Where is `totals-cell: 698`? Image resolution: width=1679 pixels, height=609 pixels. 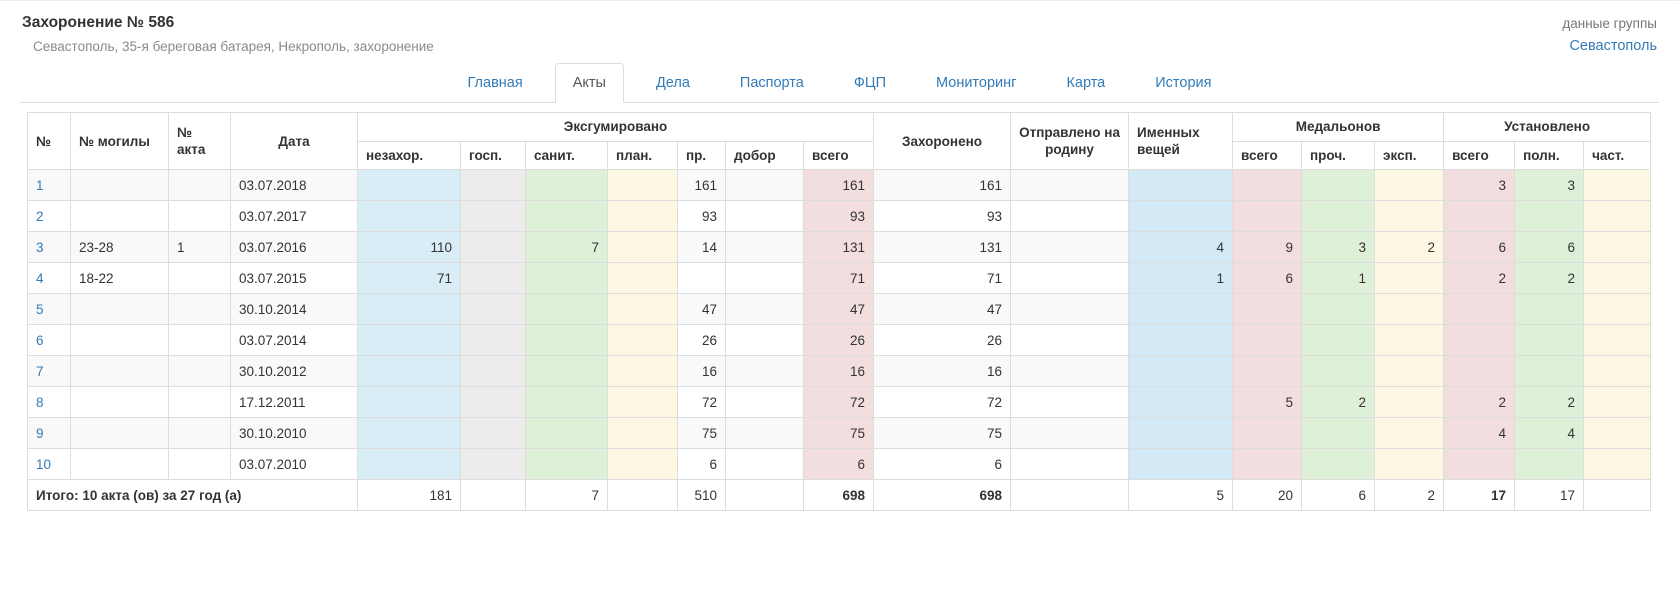
totals-cell: 698 is located at coordinates (838, 495).